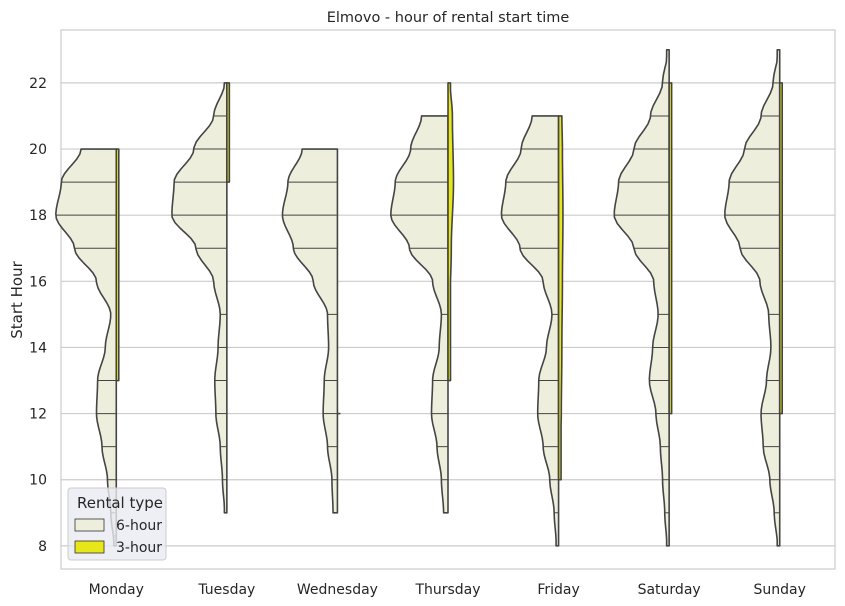 This screenshot has width=845, height=606. I want to click on y-tick-label: 8, so click(42, 547).